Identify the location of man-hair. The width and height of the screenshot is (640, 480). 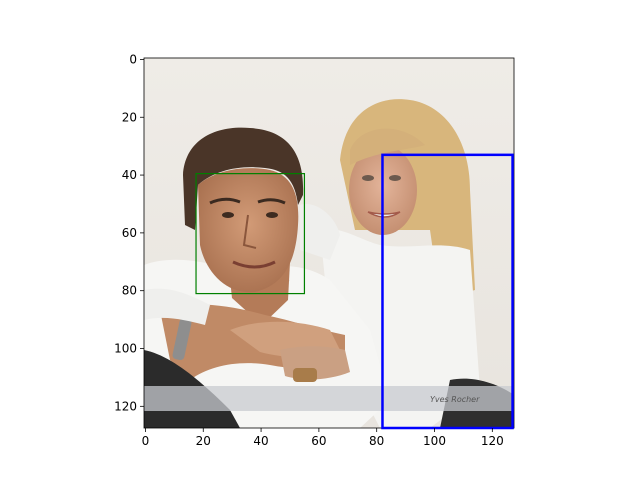
(243, 178).